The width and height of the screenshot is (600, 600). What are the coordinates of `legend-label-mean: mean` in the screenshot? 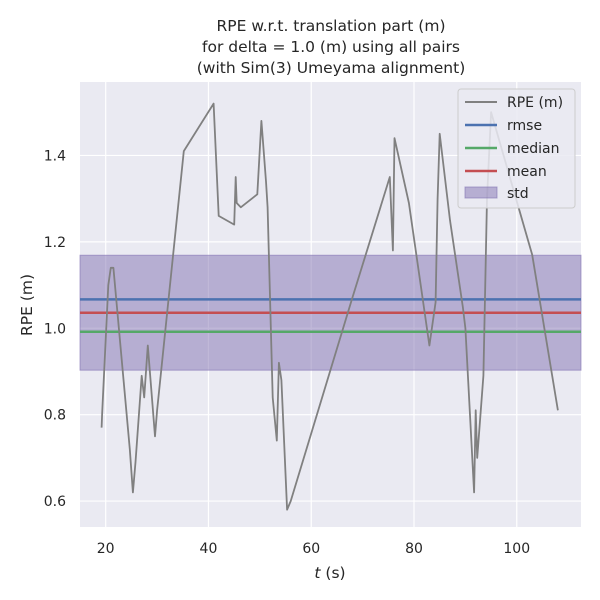 It's located at (527, 172).